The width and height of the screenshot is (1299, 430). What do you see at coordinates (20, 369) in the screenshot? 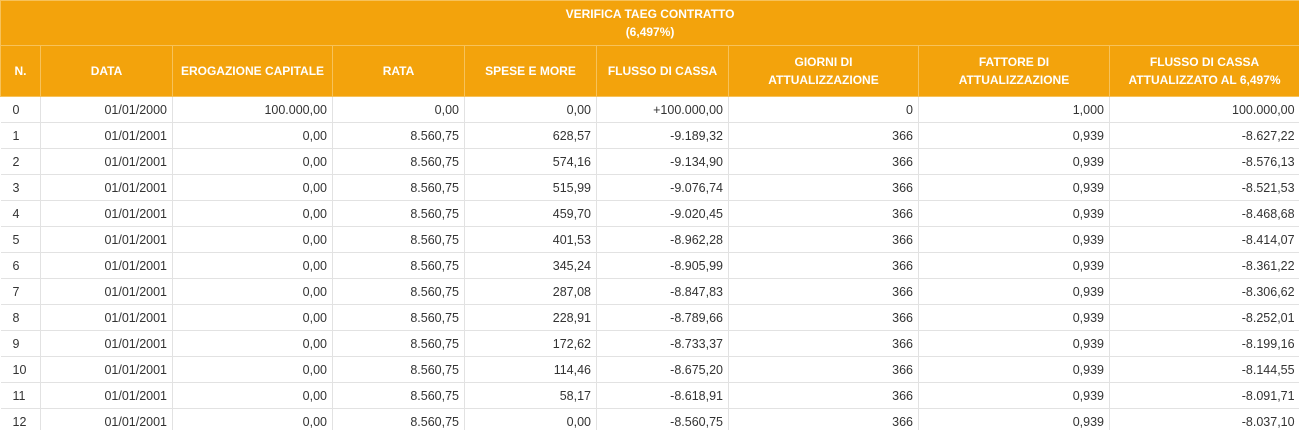
I see `cell-n: 10` at bounding box center [20, 369].